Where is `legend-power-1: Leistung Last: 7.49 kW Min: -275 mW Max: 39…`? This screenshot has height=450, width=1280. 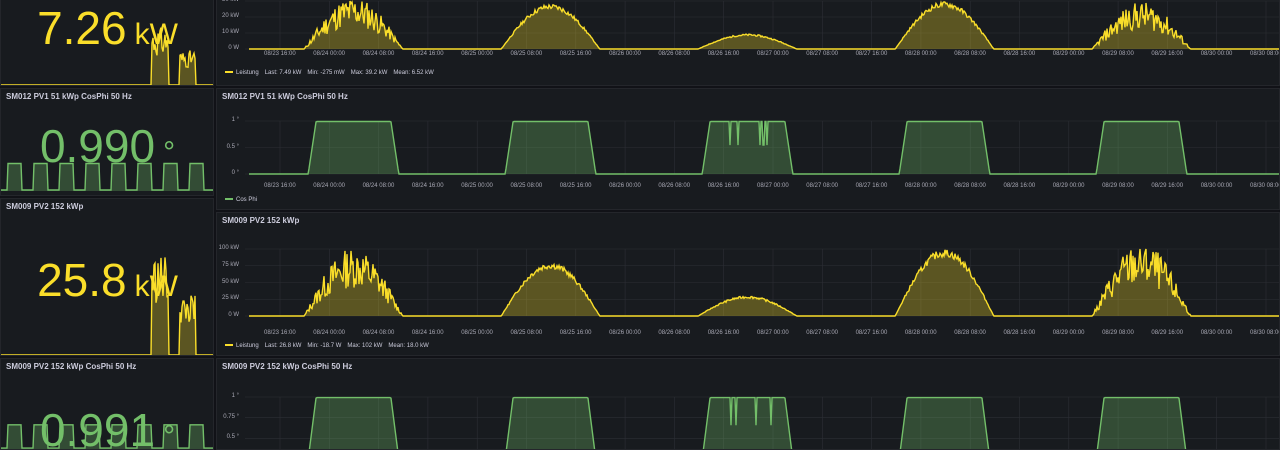
legend-power-1: Leistung Last: 7.49 kW Min: -275 mW Max: 39… is located at coordinates (329, 73).